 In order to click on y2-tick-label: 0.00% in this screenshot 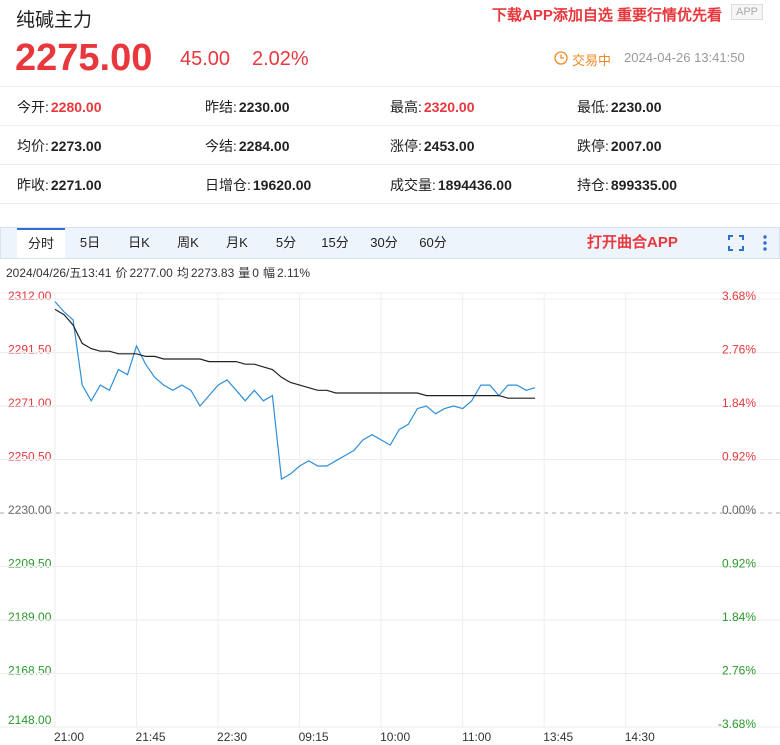, I will do `click(739, 510)`.